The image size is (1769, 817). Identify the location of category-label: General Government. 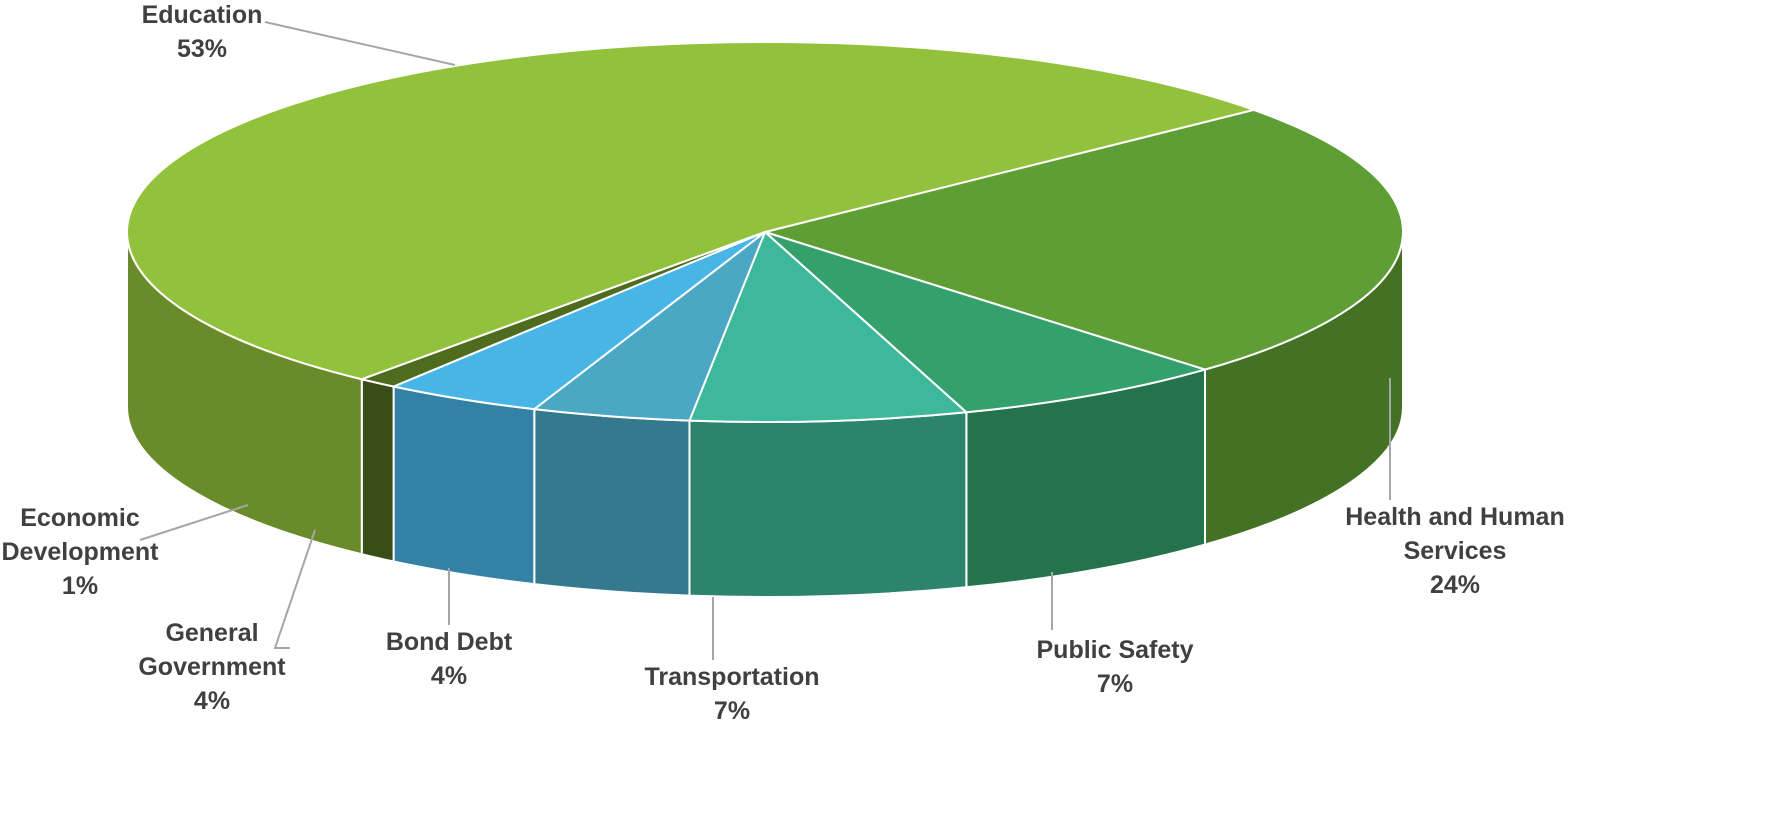
(212, 650).